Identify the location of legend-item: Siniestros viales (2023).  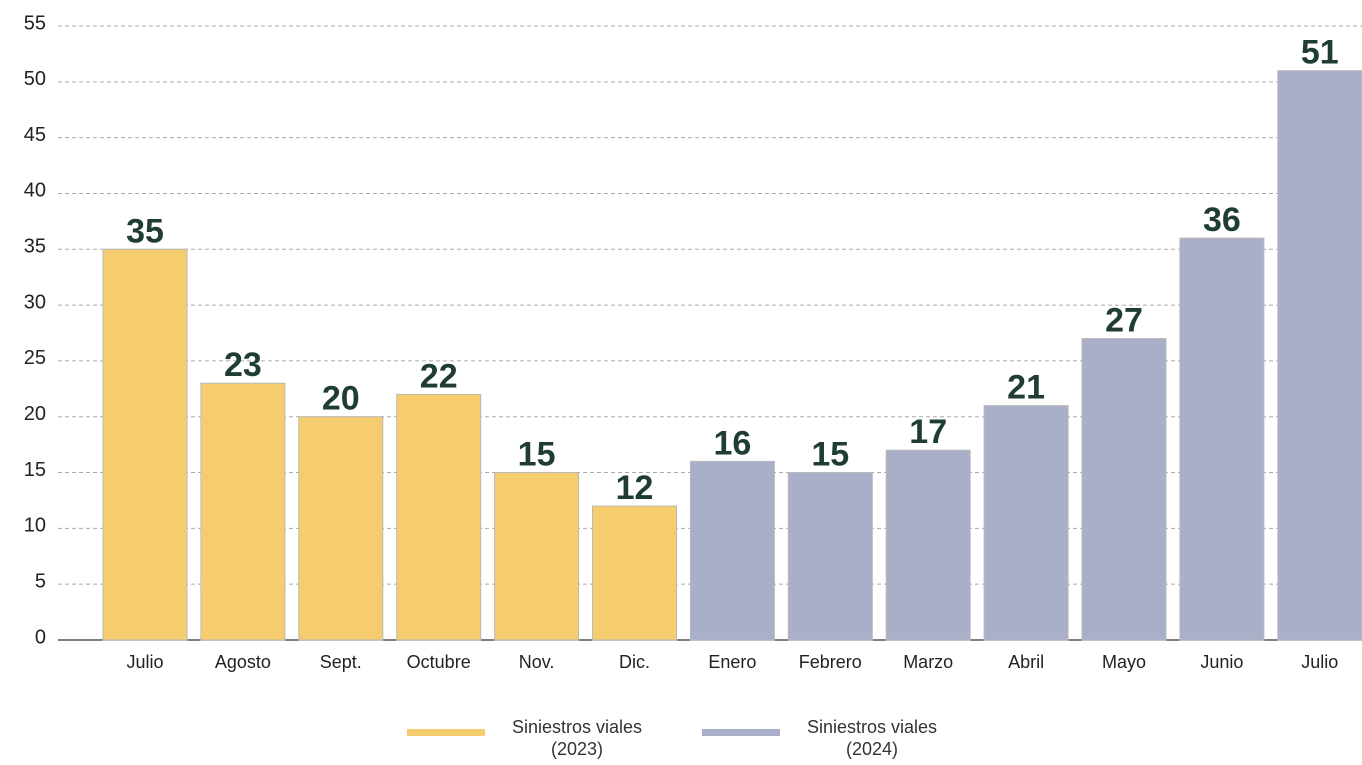
(532, 738).